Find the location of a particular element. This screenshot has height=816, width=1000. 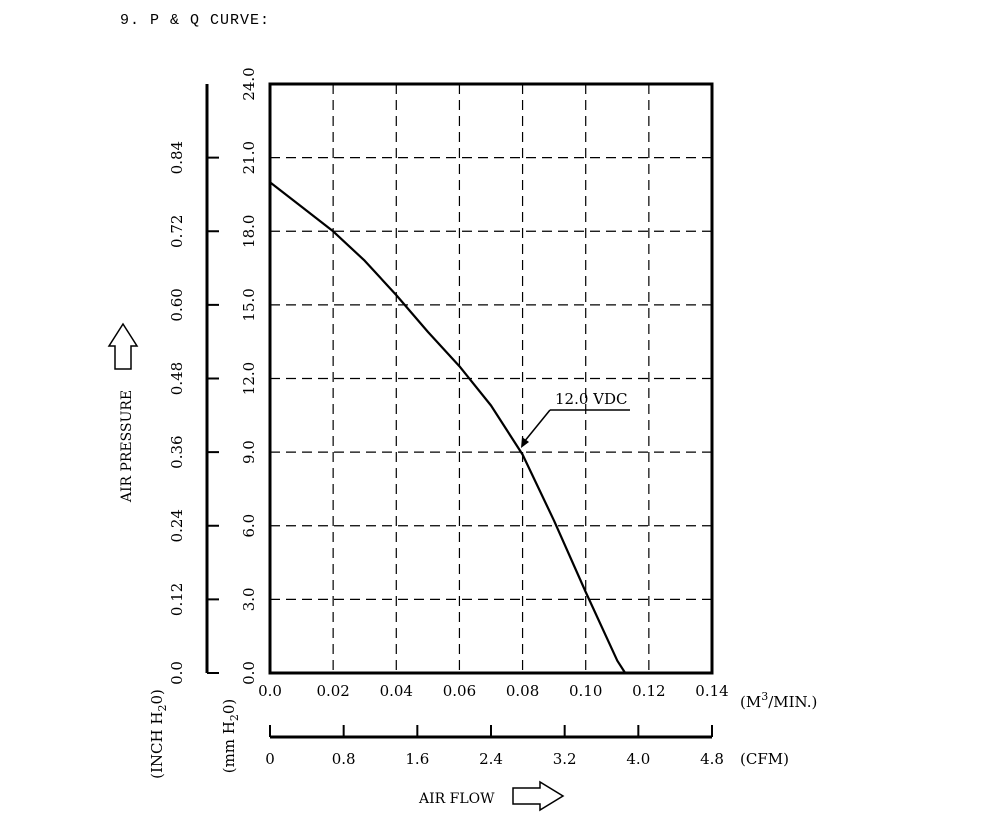

m3-unit-label: (M3/MIN.) is located at coordinates (778, 700).